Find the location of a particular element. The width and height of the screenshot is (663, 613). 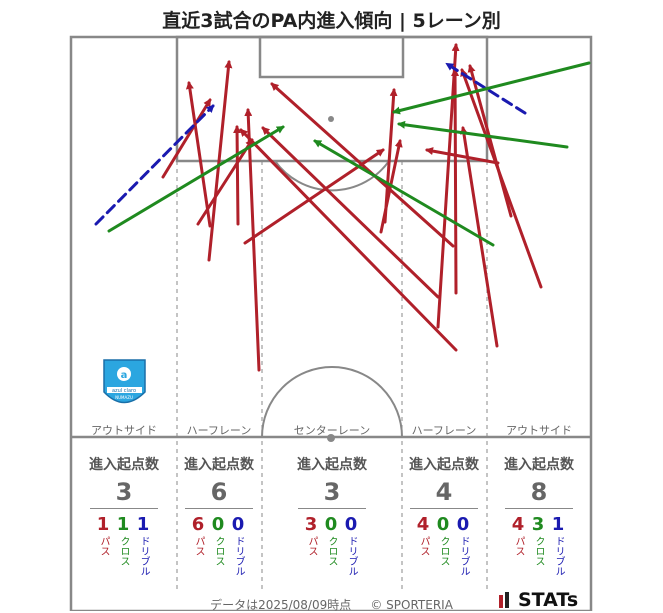

lane-total: 8 is located at coordinates (539, 492).